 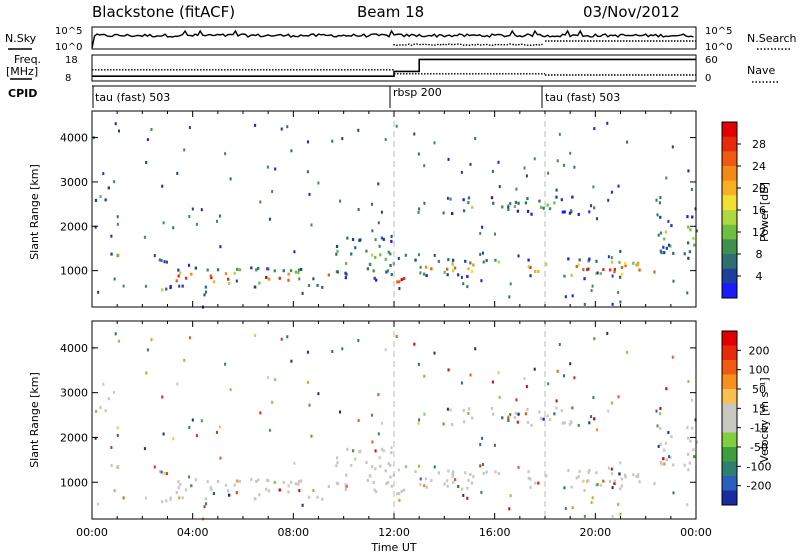 I want to click on nsearch-trace, so click(x=544, y=43).